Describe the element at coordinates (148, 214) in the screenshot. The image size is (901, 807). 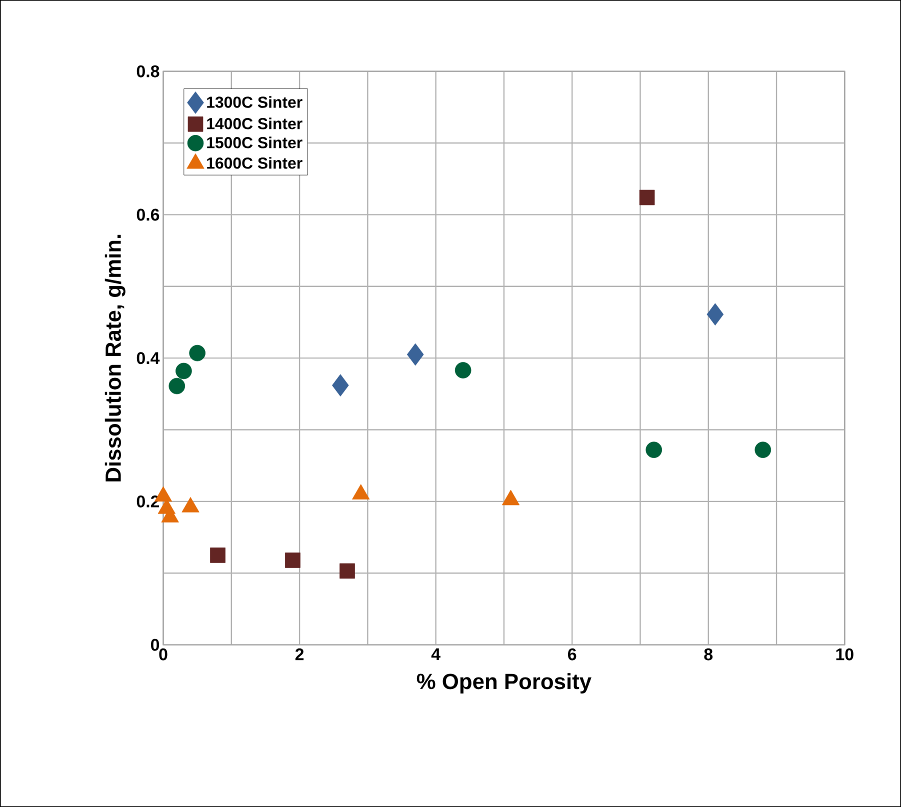
I see `y-tick-label: 0.6` at that location.